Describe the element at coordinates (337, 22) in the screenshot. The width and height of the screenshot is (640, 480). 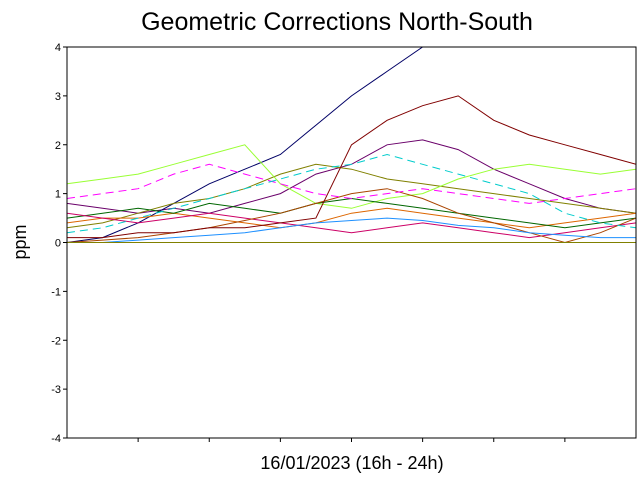
I see `chart-title: Geometric Corrections North-South` at that location.